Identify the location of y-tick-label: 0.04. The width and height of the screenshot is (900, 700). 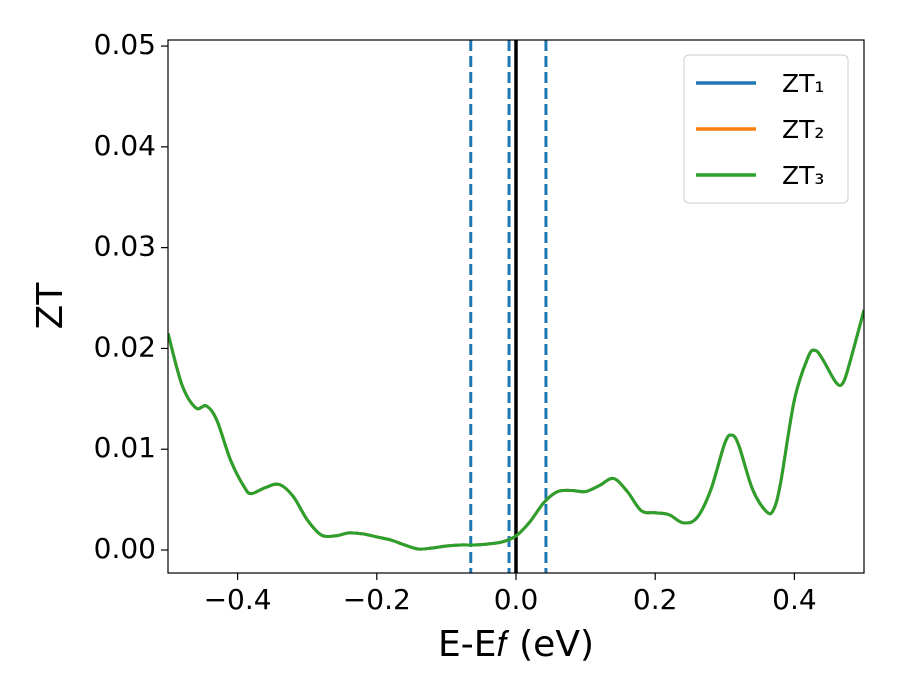
(125, 145).